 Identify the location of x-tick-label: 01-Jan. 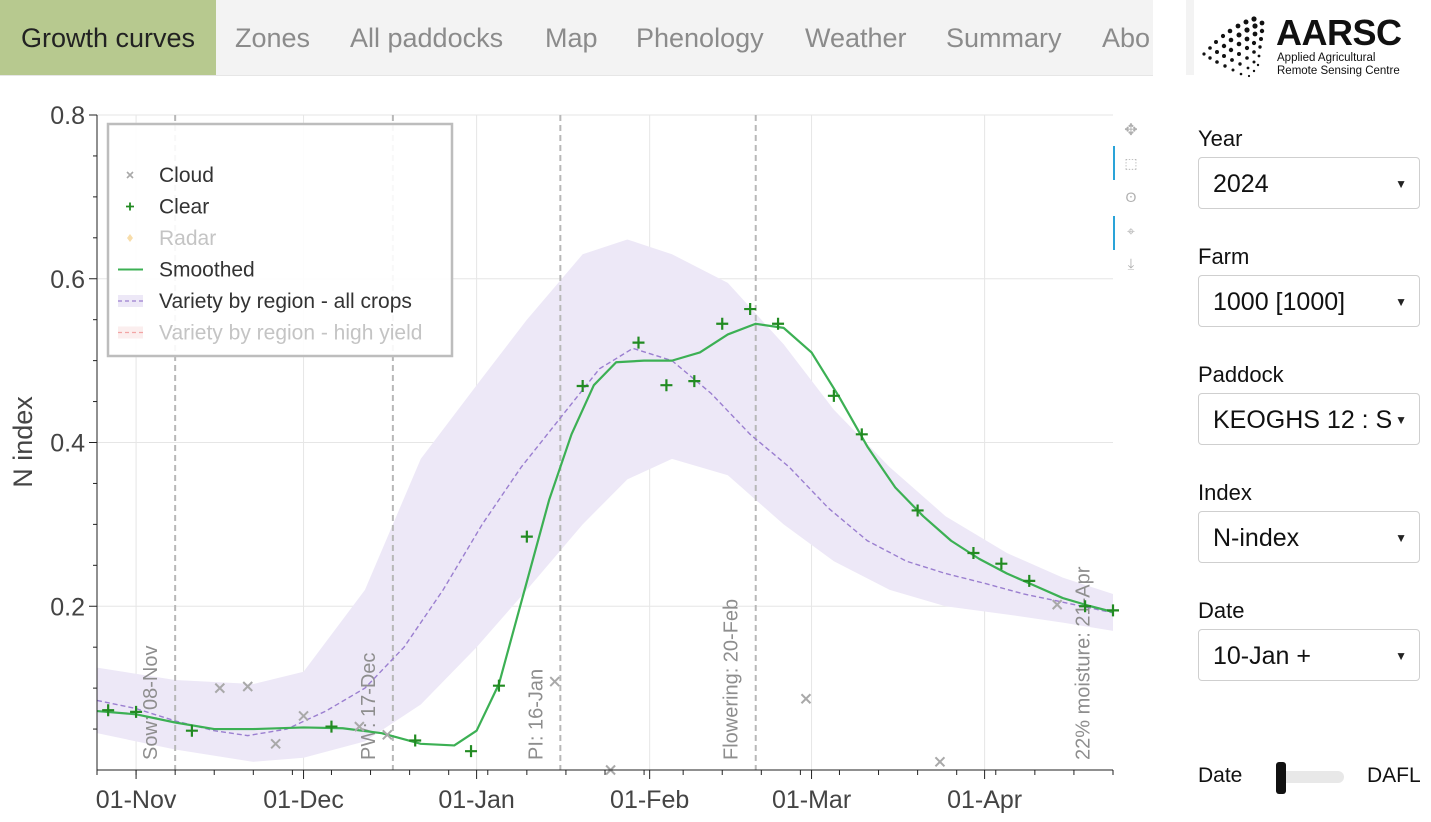
(476, 800).